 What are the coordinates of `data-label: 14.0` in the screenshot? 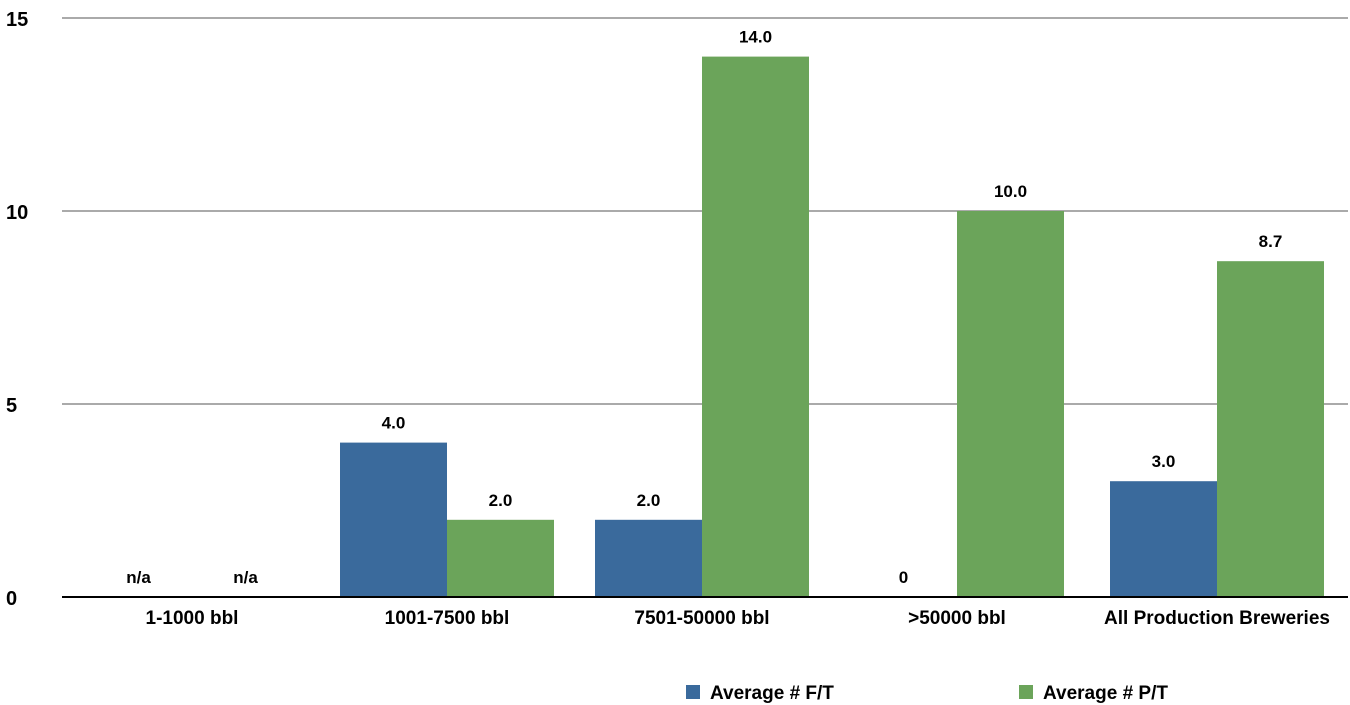 It's located at (755, 37).